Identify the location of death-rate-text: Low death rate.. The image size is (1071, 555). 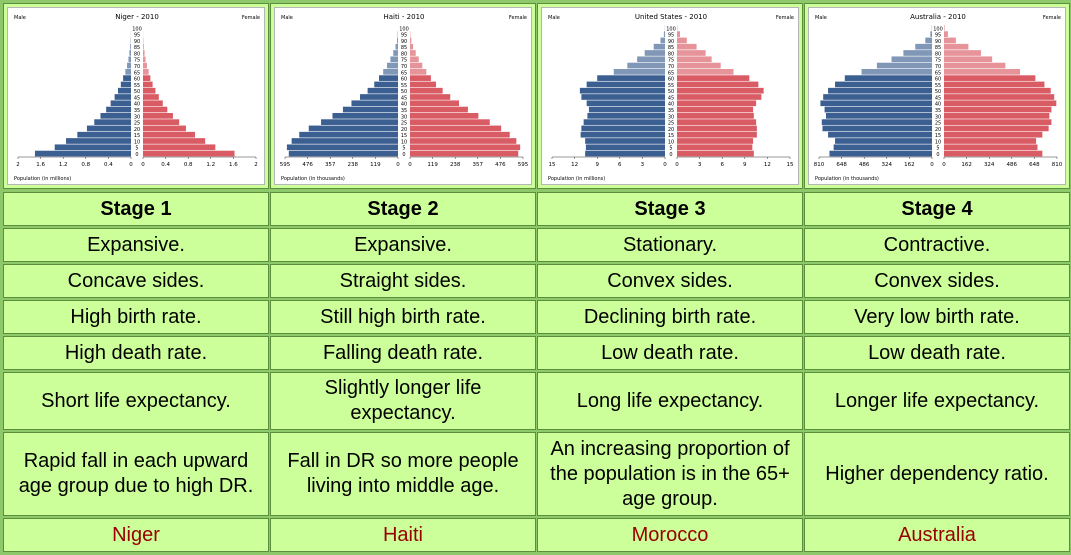
(670, 353).